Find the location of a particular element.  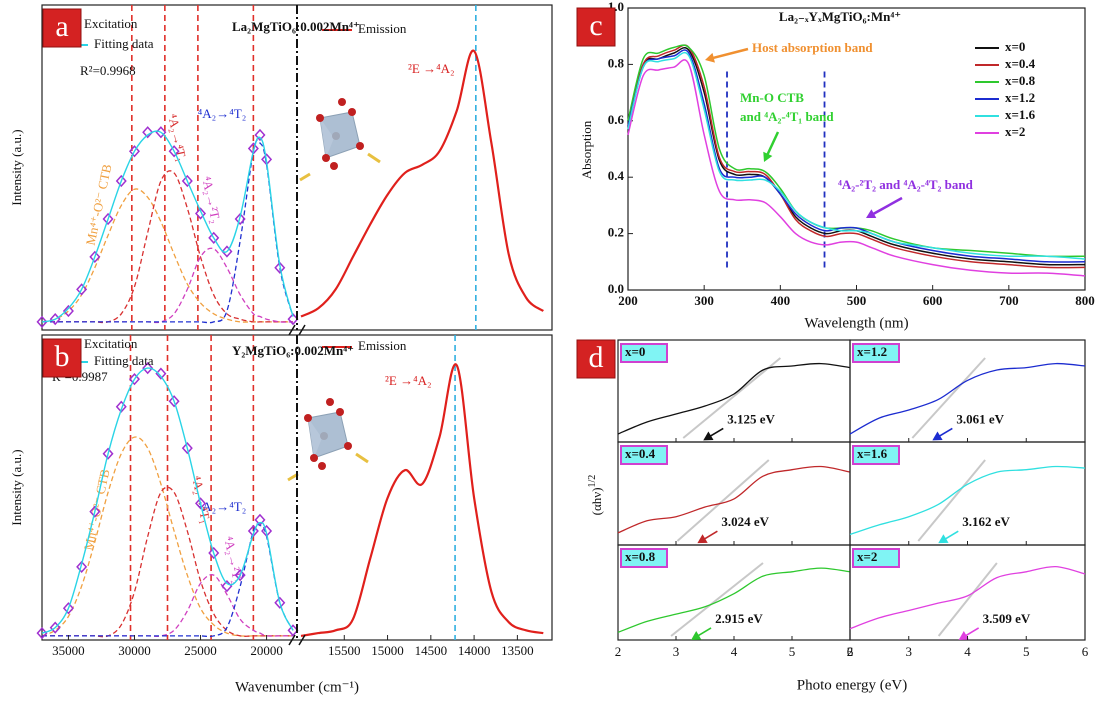

band-gap-label: 2.915 eV is located at coordinates (739, 618).